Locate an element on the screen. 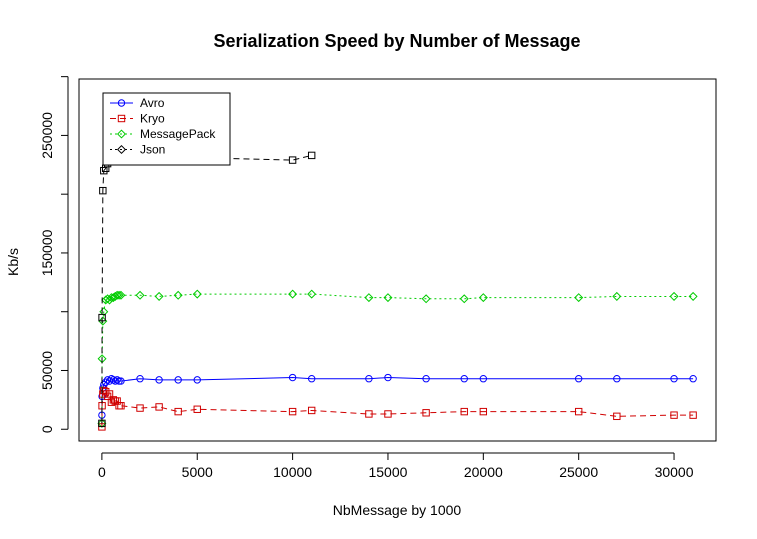 This screenshot has width=757, height=539. y-tick-label-50000: 50000 is located at coordinates (47, 370).